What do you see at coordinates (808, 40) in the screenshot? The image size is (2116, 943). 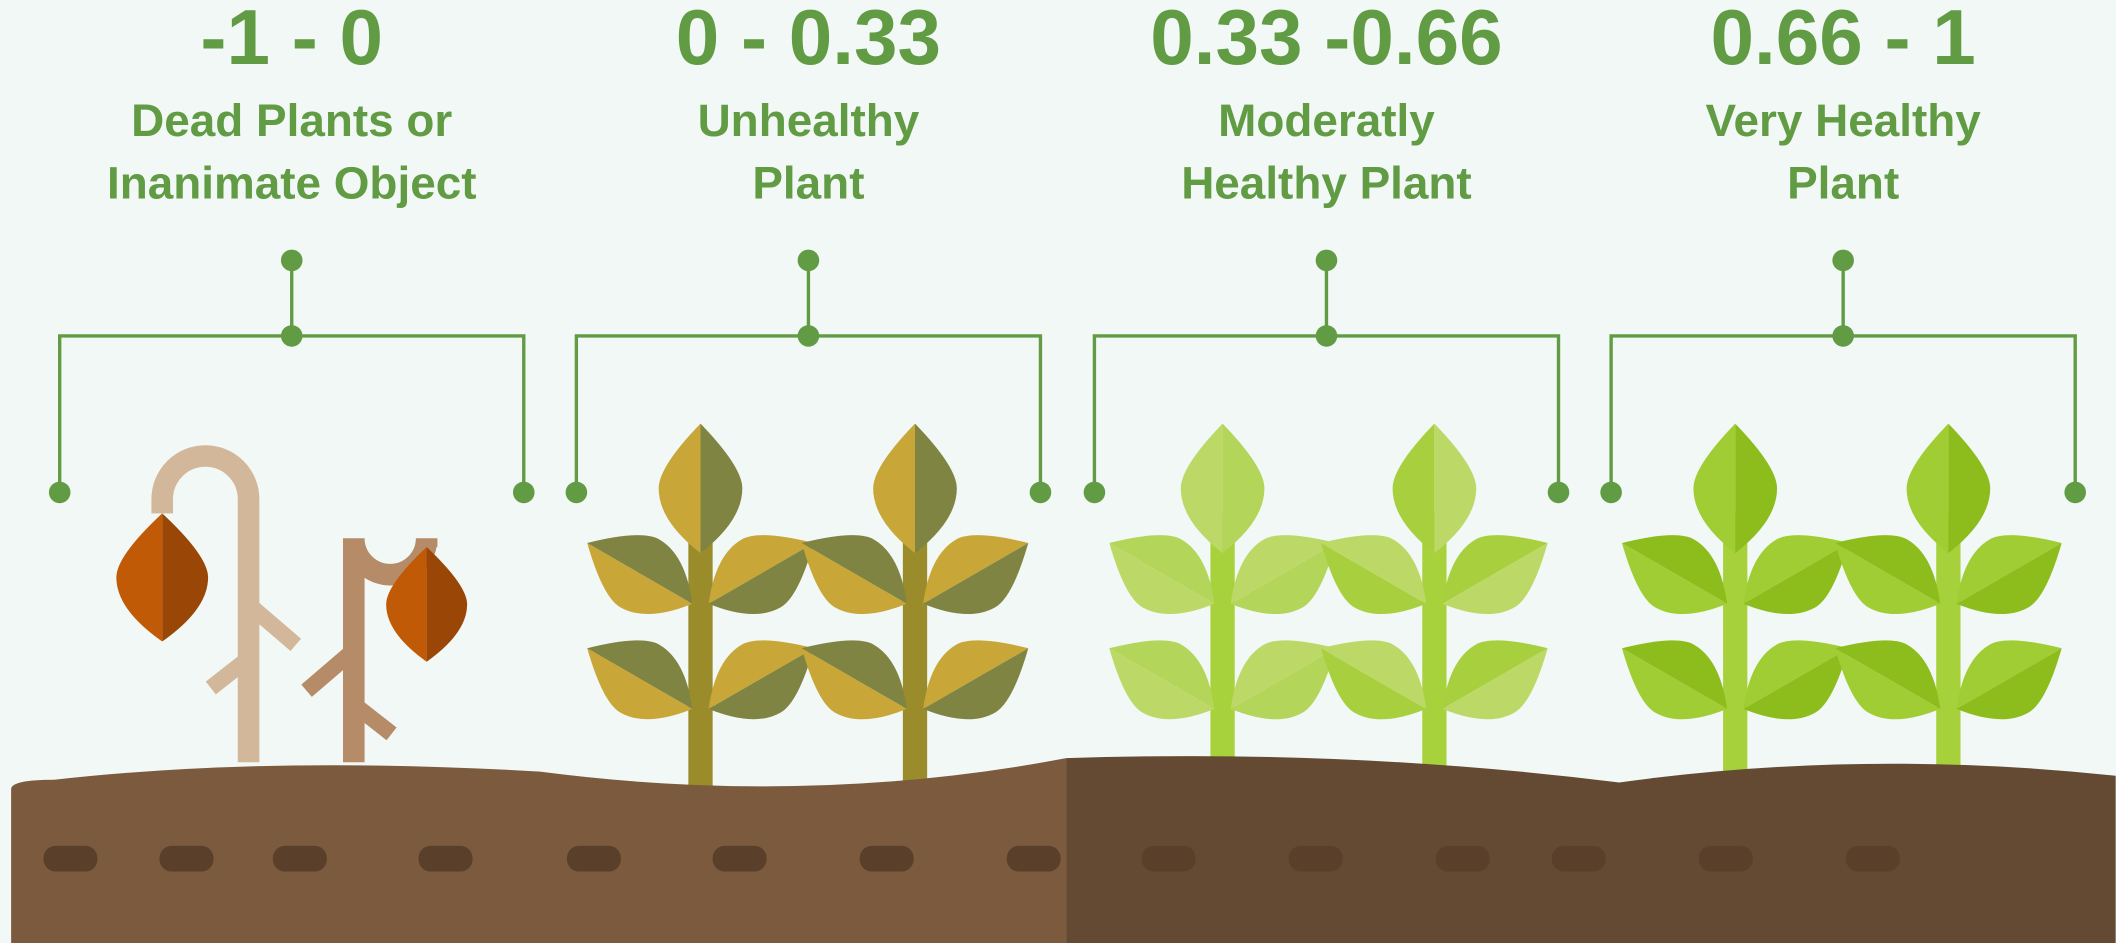 I see `range-label: 0 - 0.33` at bounding box center [808, 40].